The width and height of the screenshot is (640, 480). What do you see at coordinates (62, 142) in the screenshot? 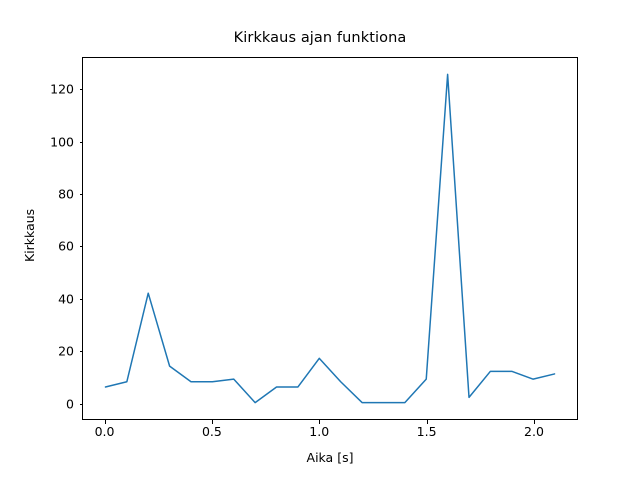
I see `y-tick-label: 100` at bounding box center [62, 142].